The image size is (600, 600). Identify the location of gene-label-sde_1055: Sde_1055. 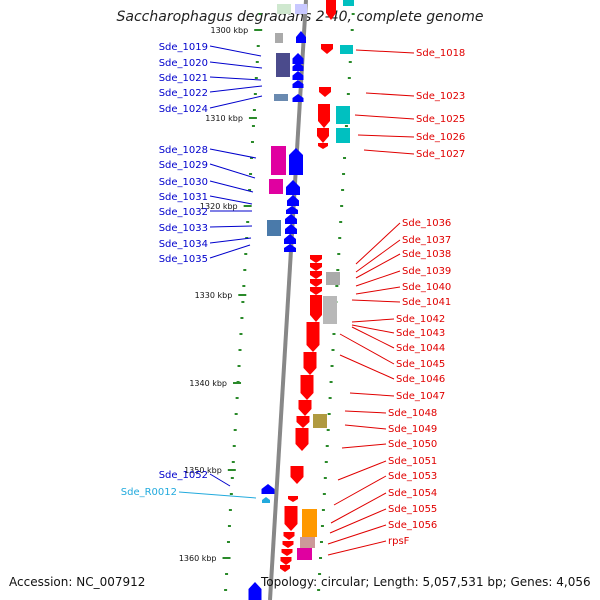
(412, 509).